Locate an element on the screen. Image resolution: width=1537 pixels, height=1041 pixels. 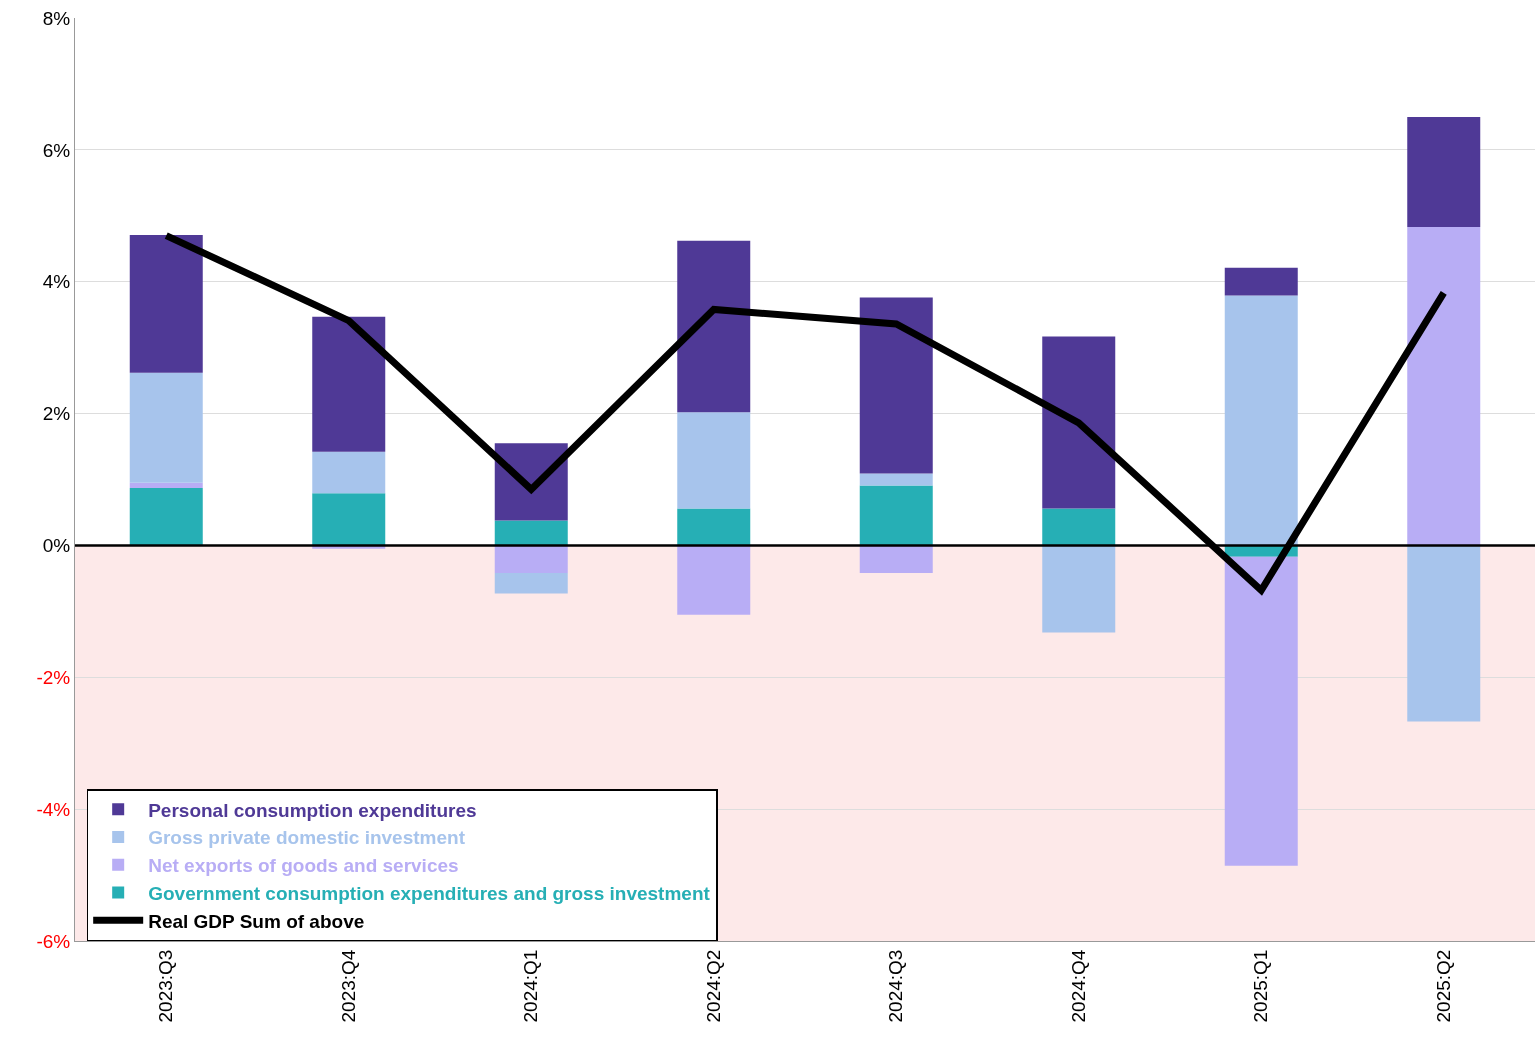
y-tick-label: 2% is located at coordinates (56, 414).